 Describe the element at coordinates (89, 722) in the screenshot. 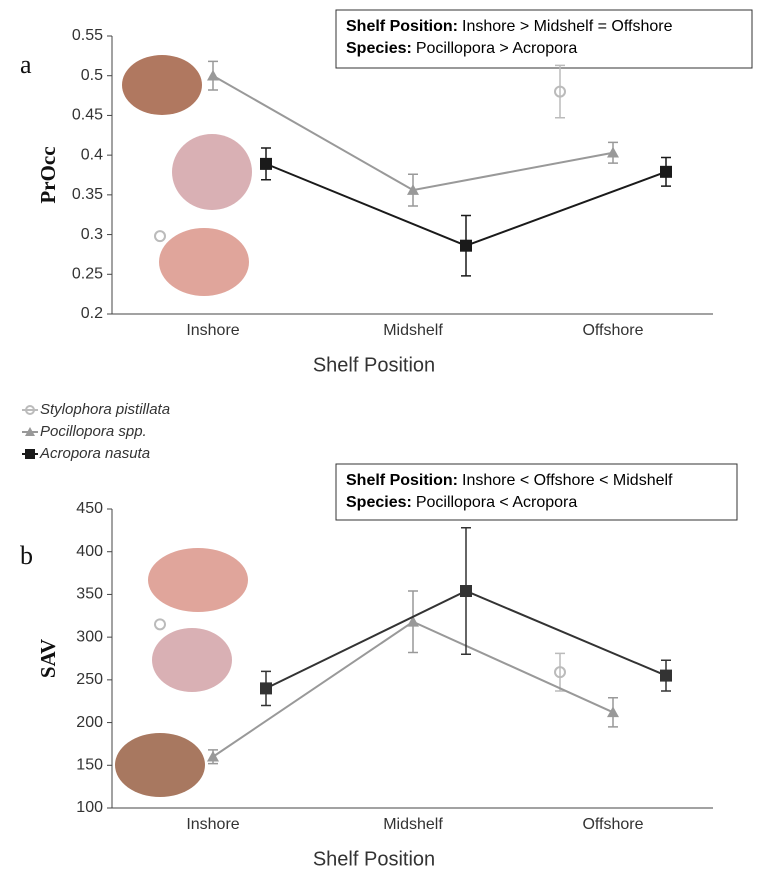

I see `y-tick-label: 200` at that location.